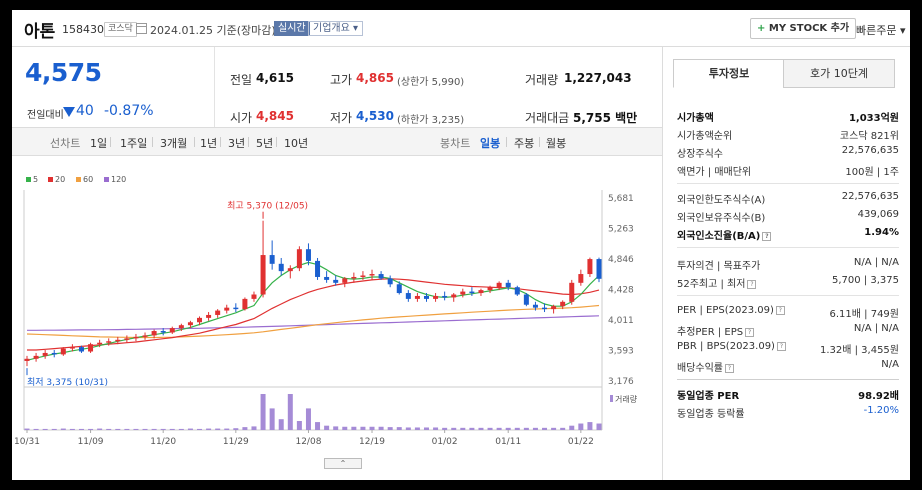 The image size is (922, 490). I want to click on x-tick-label: 01/11, so click(508, 442).